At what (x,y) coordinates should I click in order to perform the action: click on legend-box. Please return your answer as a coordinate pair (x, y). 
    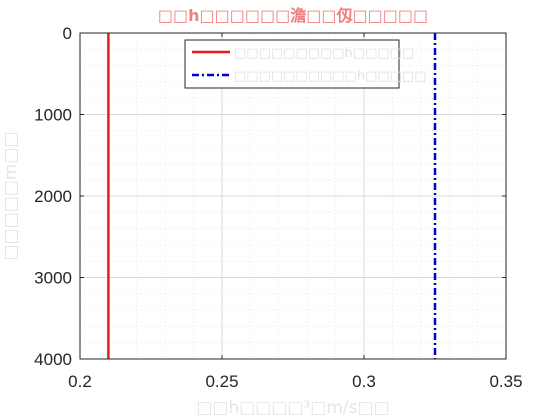
    Looking at the image, I should click on (292, 64).